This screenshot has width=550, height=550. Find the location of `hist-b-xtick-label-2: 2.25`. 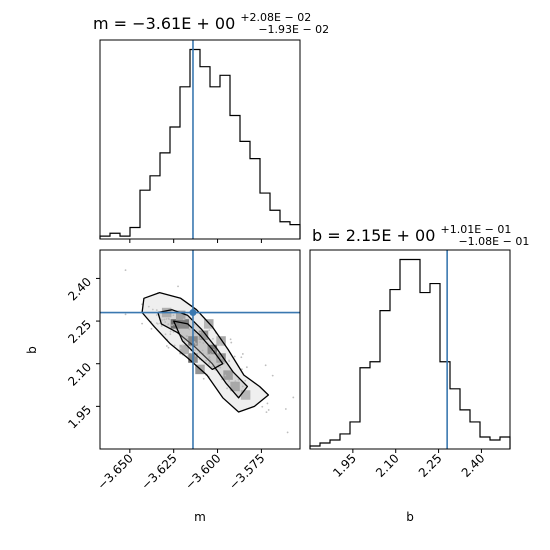

hist-b-xtick-label-2: 2.25 is located at coordinates (430, 465).